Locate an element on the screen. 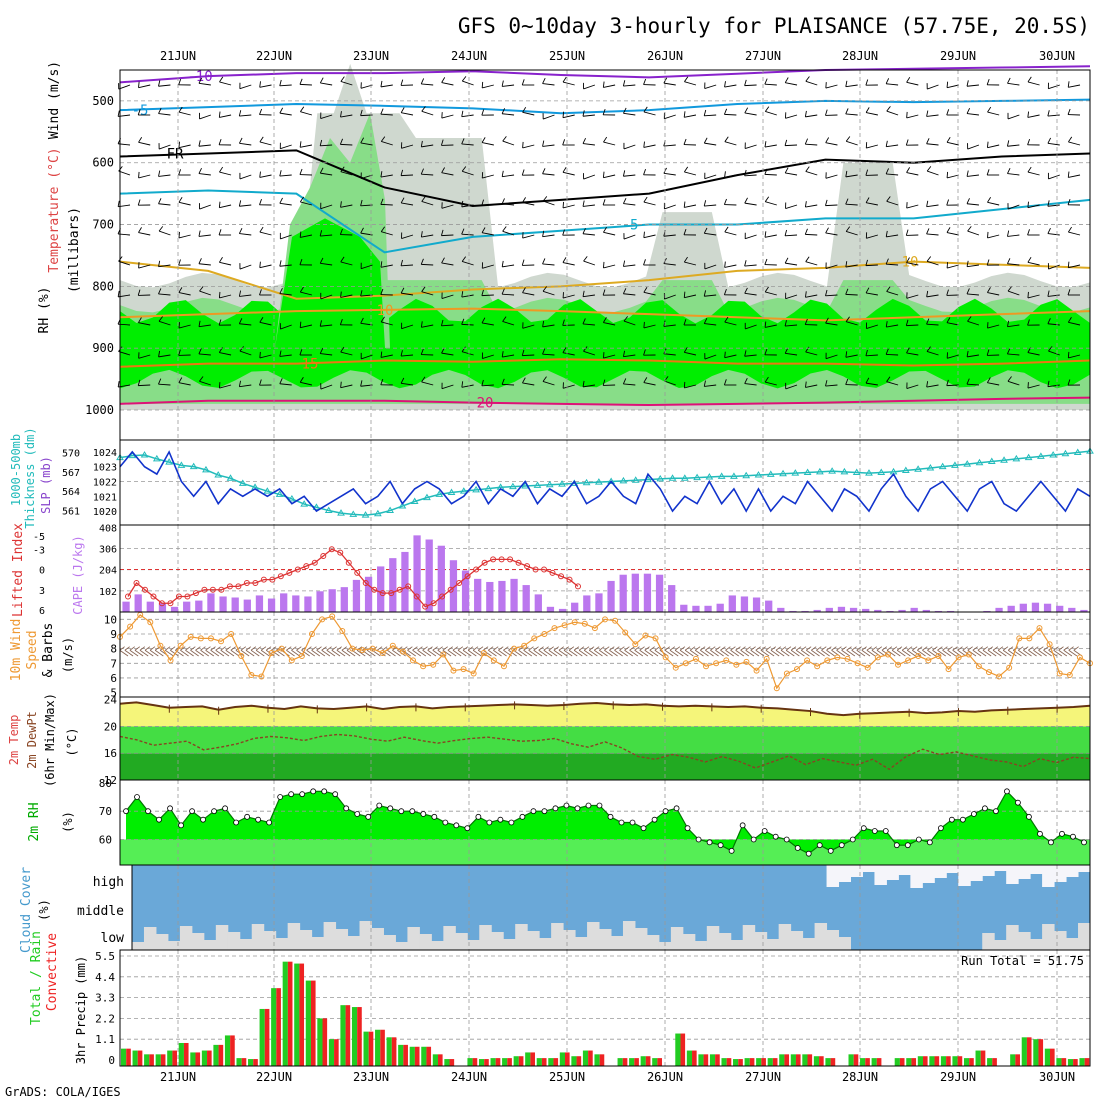  high-cloud-gap is located at coordinates (1000, 868).